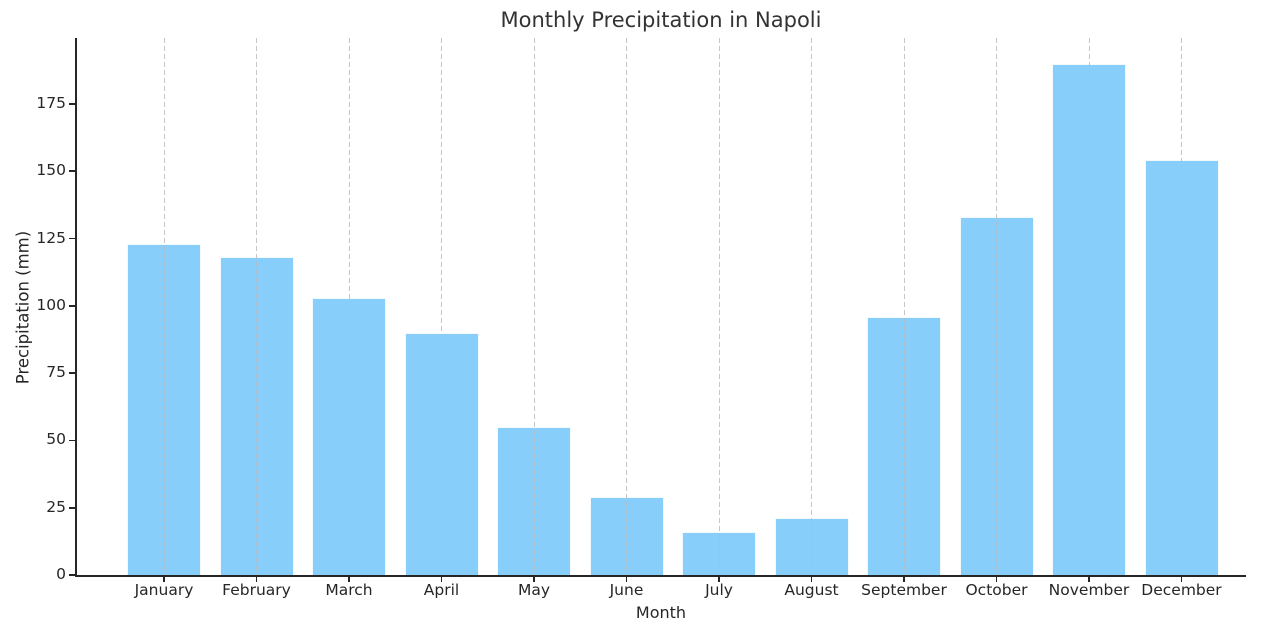 The height and width of the screenshot is (635, 1280). I want to click on x-tick-label-march: March, so click(349, 590).